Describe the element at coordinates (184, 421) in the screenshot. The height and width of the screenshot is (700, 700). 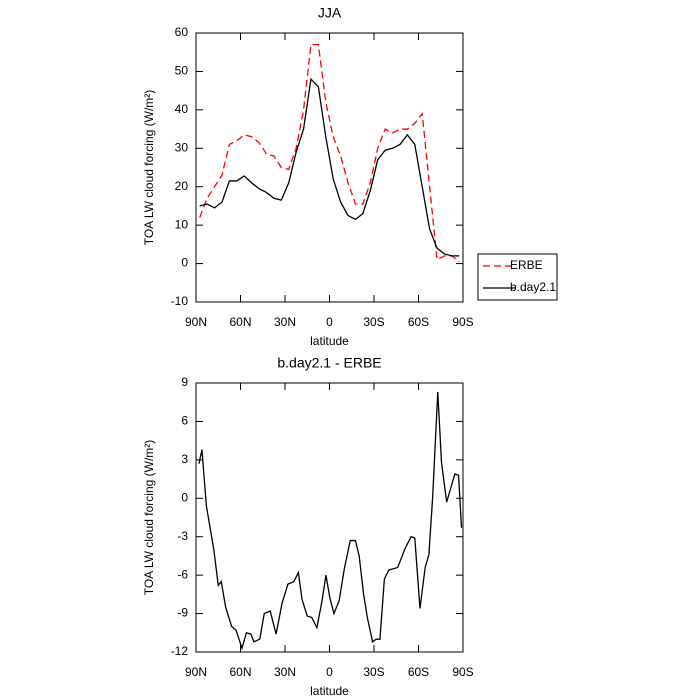
I see `y-tick-label: 6` at that location.